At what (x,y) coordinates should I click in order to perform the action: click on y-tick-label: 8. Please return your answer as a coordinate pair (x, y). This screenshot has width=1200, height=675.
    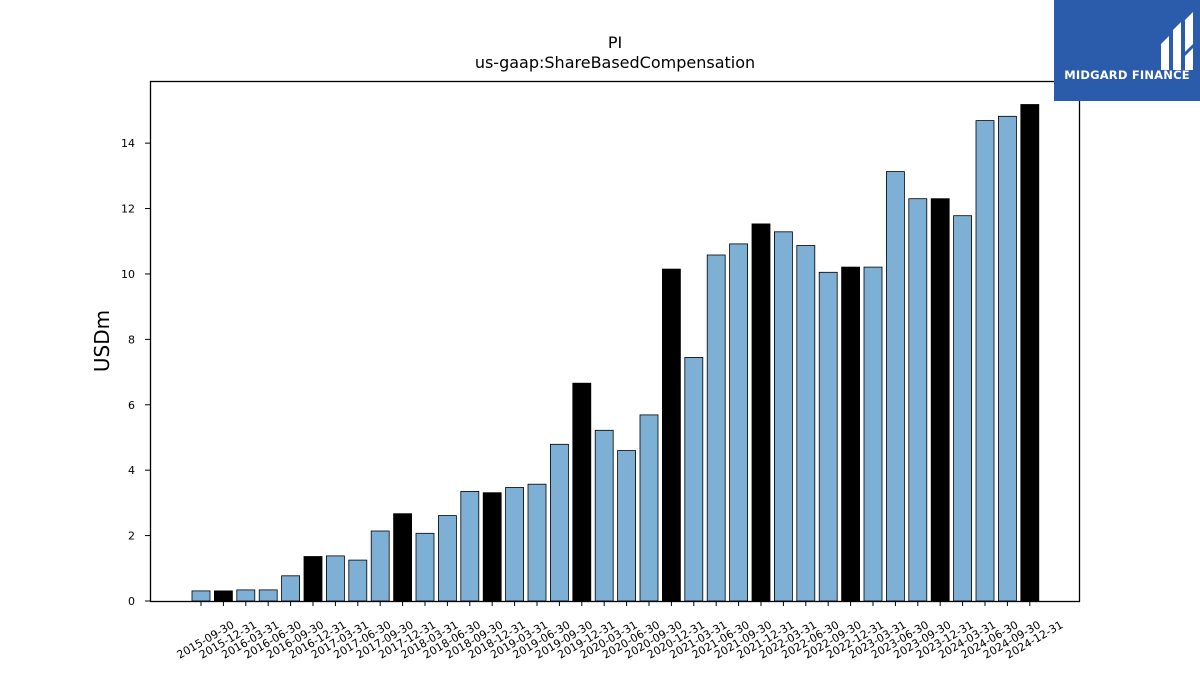
    Looking at the image, I should click on (131, 339).